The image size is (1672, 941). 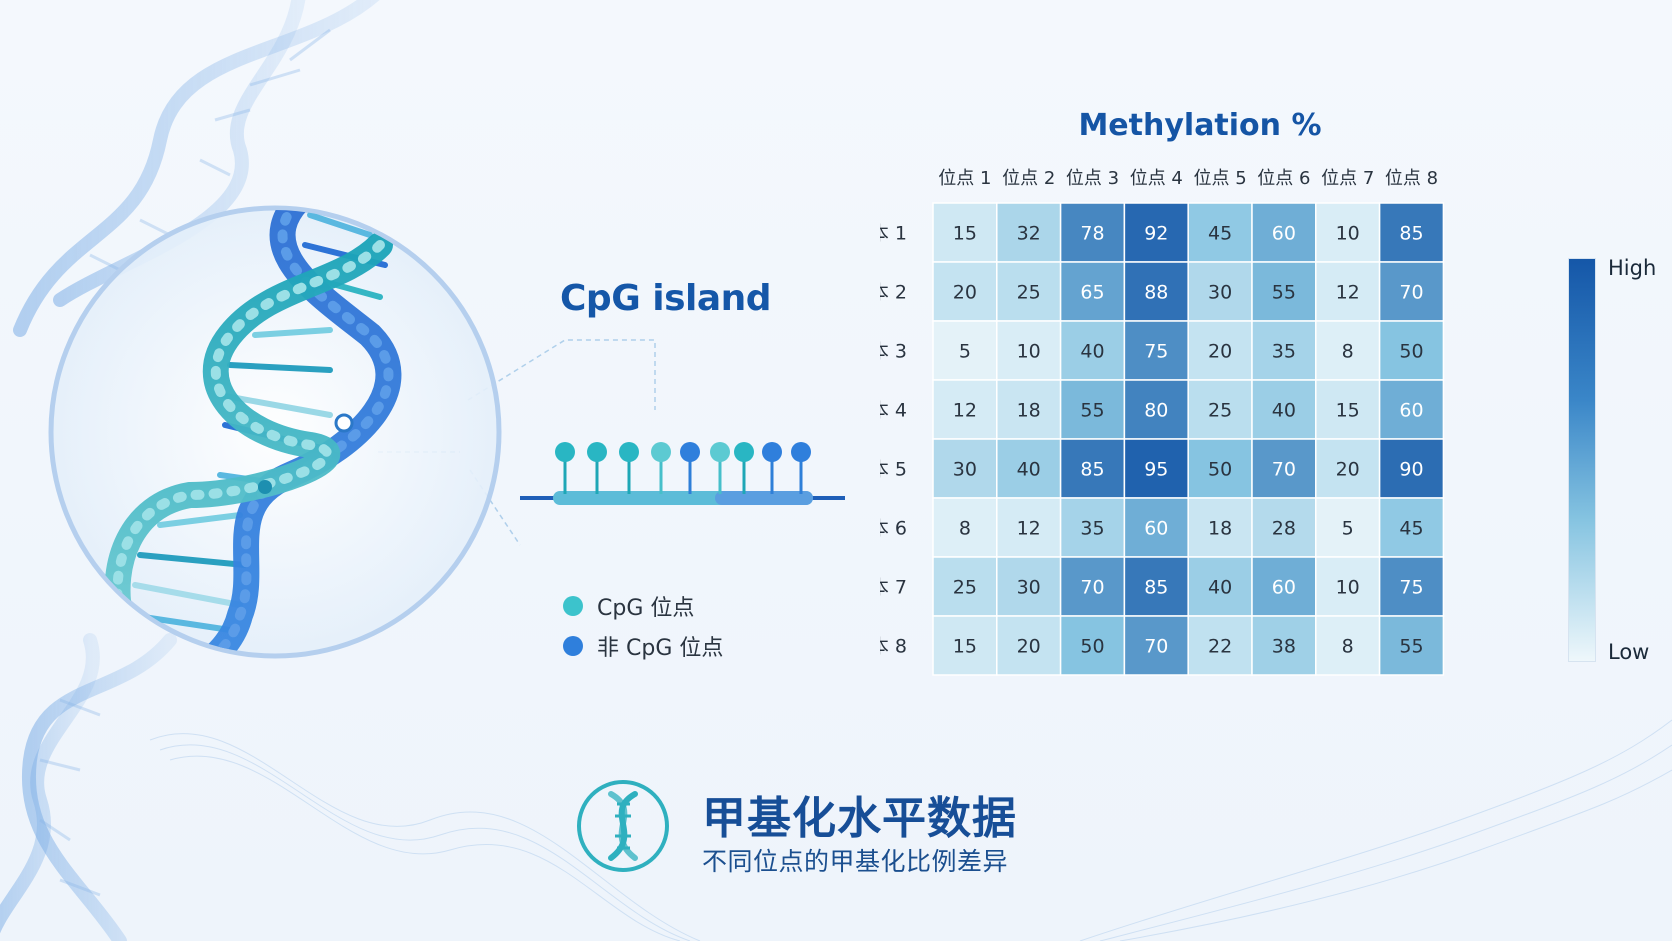 I want to click on column-label: 位点 2, so click(x=1028, y=178).